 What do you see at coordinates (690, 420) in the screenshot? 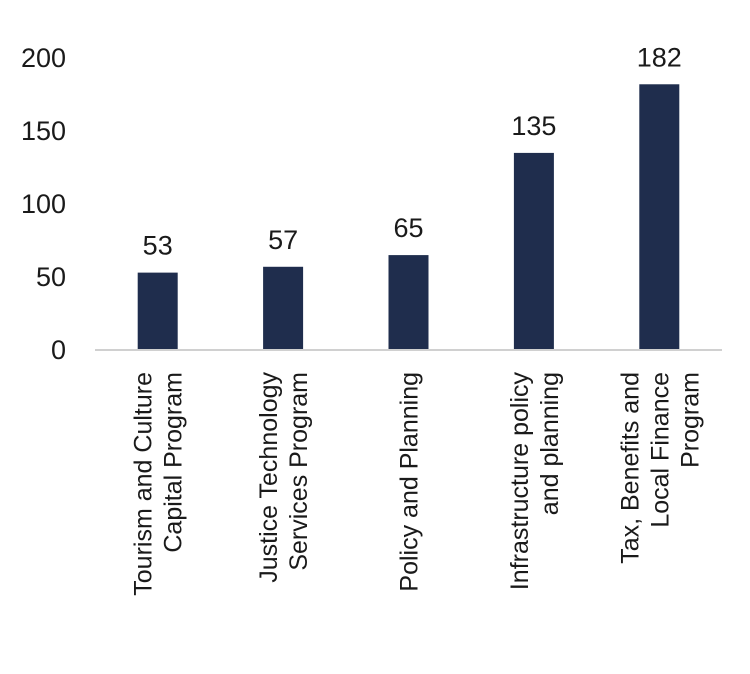
I see `x-category-label-line: Program` at bounding box center [690, 420].